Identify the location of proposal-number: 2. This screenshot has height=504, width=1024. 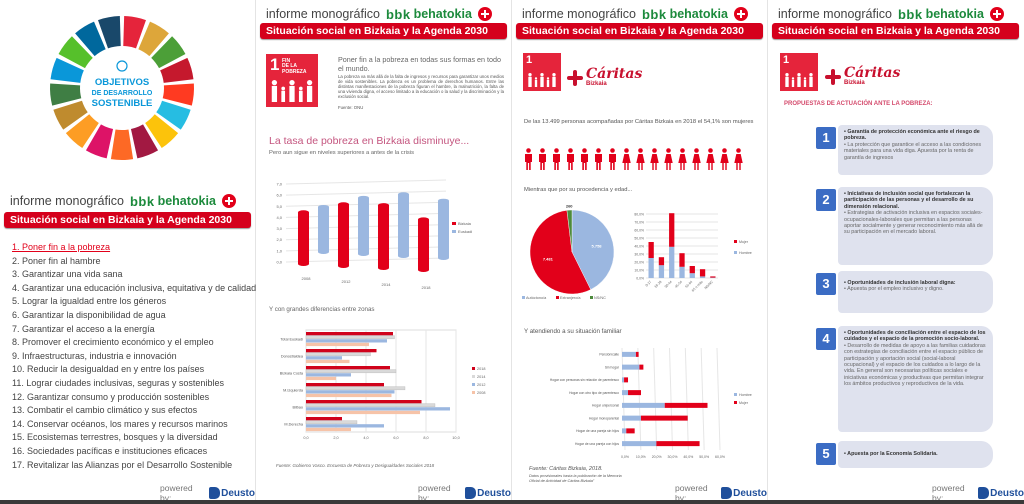
(826, 200).